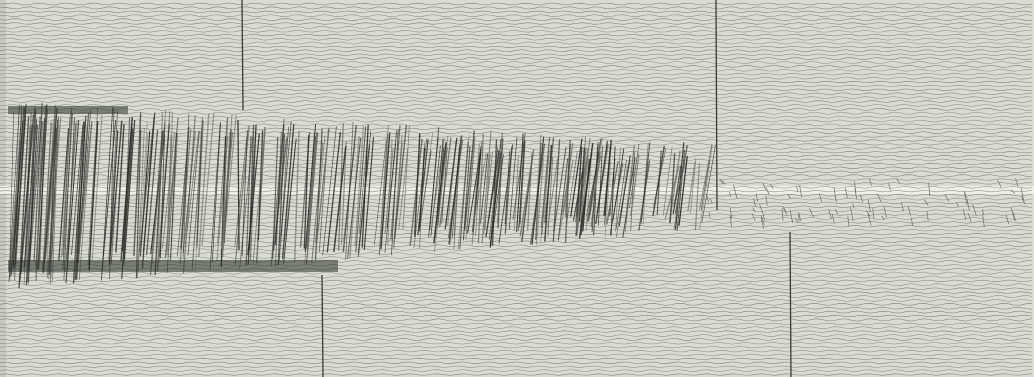 The image size is (1034, 377). What do you see at coordinates (173, 266) in the screenshot?
I see `heavy-ink-band` at bounding box center [173, 266].